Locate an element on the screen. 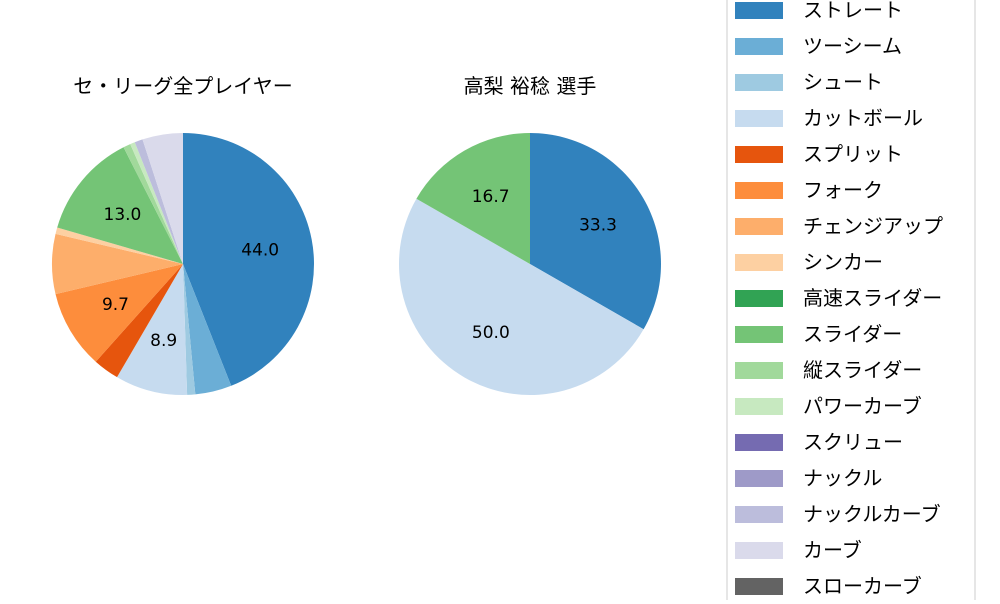 Image resolution: width=1000 pixels, height=604 pixels. slice-value-label: 33.3 is located at coordinates (598, 226).